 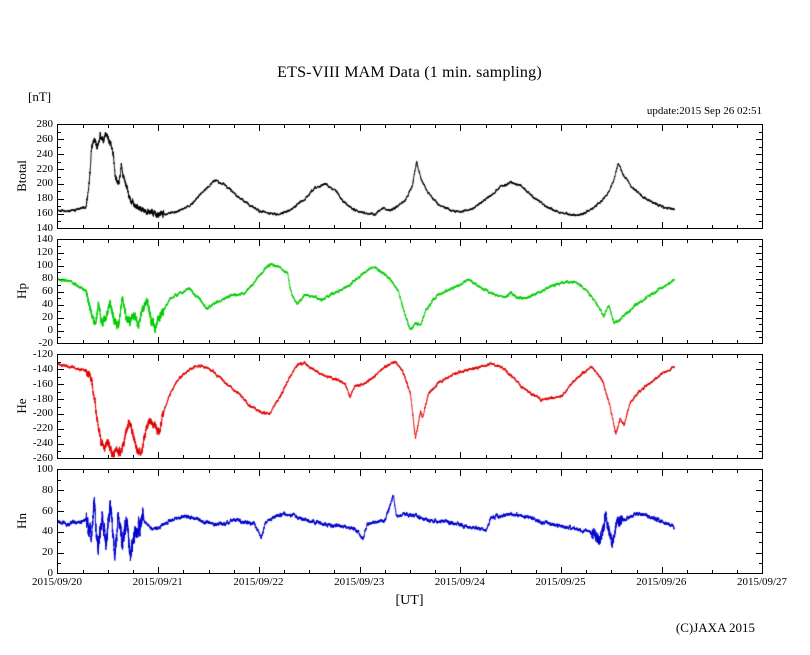 I want to click on y-tick-label: 160, so click(x=45, y=213).